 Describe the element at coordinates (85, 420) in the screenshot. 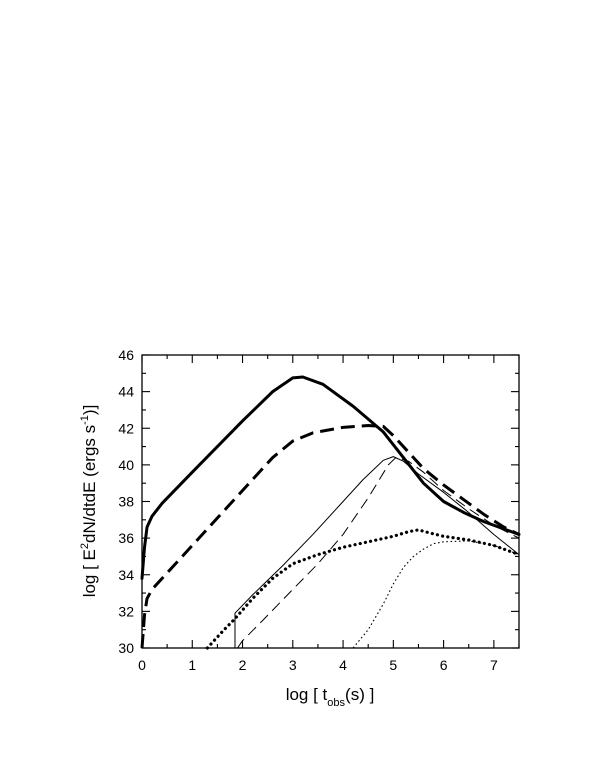

I see `y-axis-label-superscript-minus1: -1` at that location.